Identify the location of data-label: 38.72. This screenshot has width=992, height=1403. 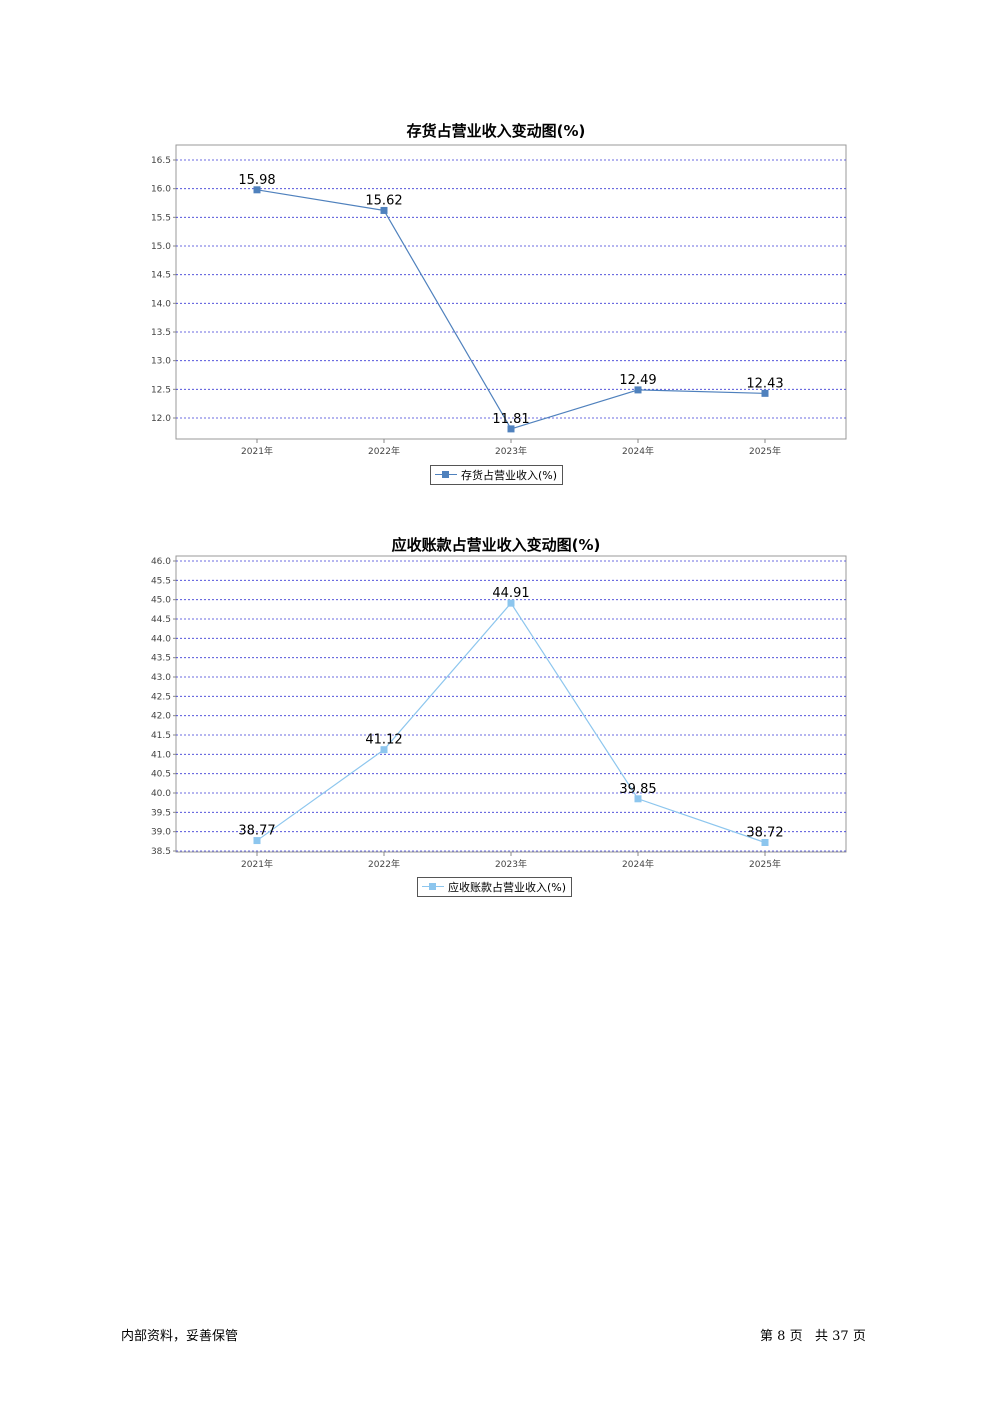
(764, 832).